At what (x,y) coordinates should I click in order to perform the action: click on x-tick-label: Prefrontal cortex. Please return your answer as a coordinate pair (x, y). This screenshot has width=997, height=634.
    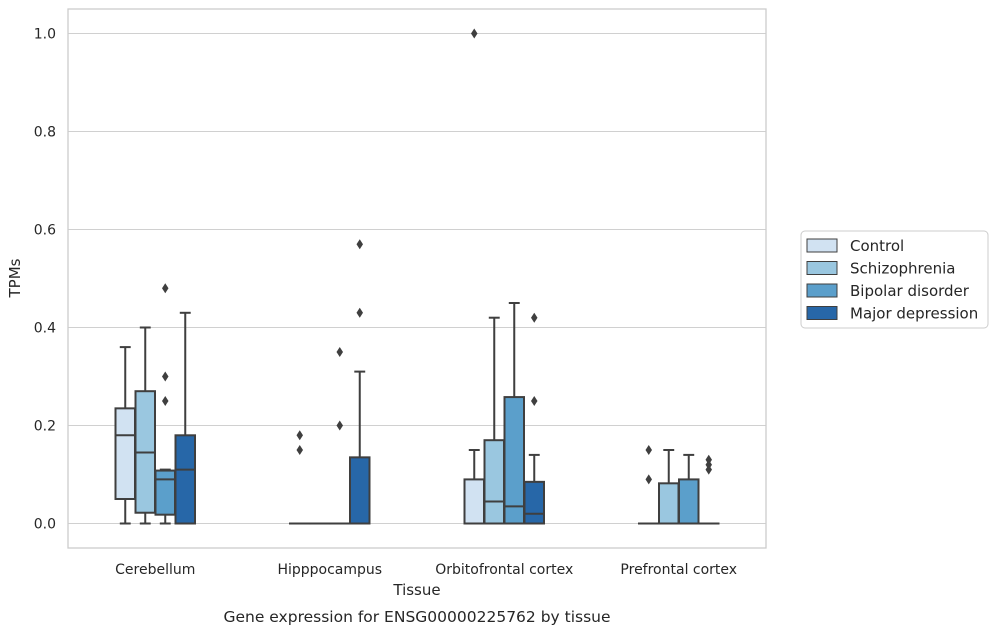
    Looking at the image, I should click on (678, 570).